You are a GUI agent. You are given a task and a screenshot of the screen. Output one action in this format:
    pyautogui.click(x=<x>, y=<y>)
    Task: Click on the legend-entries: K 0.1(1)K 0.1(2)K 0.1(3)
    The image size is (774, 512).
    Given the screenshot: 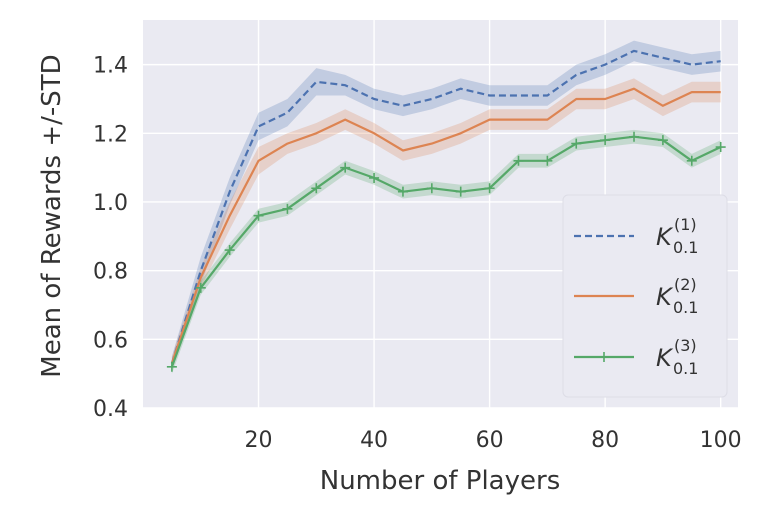 What is the action you would take?
    pyautogui.click(x=636, y=296)
    